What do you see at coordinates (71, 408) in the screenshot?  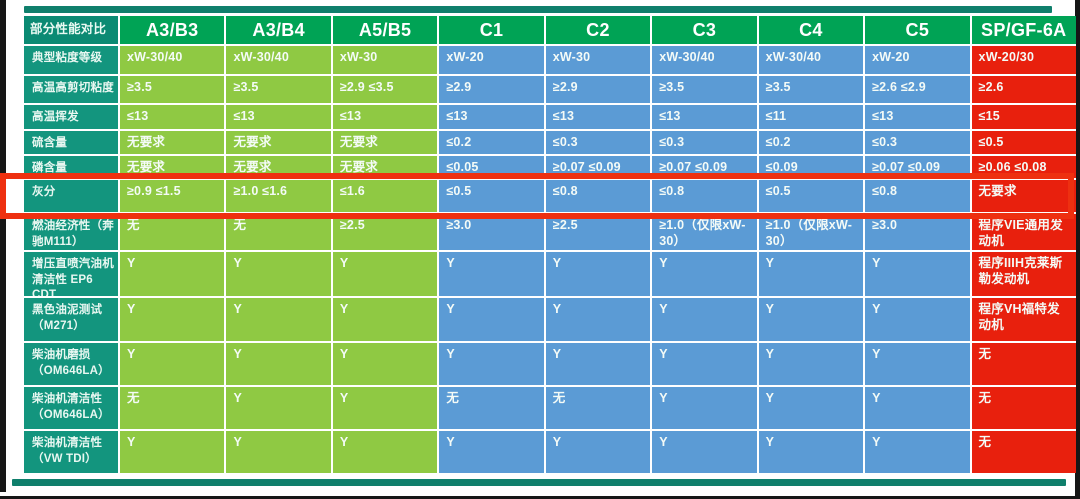 I see `row-label: 柴油机清洁性（OM646LA）` at bounding box center [71, 408].